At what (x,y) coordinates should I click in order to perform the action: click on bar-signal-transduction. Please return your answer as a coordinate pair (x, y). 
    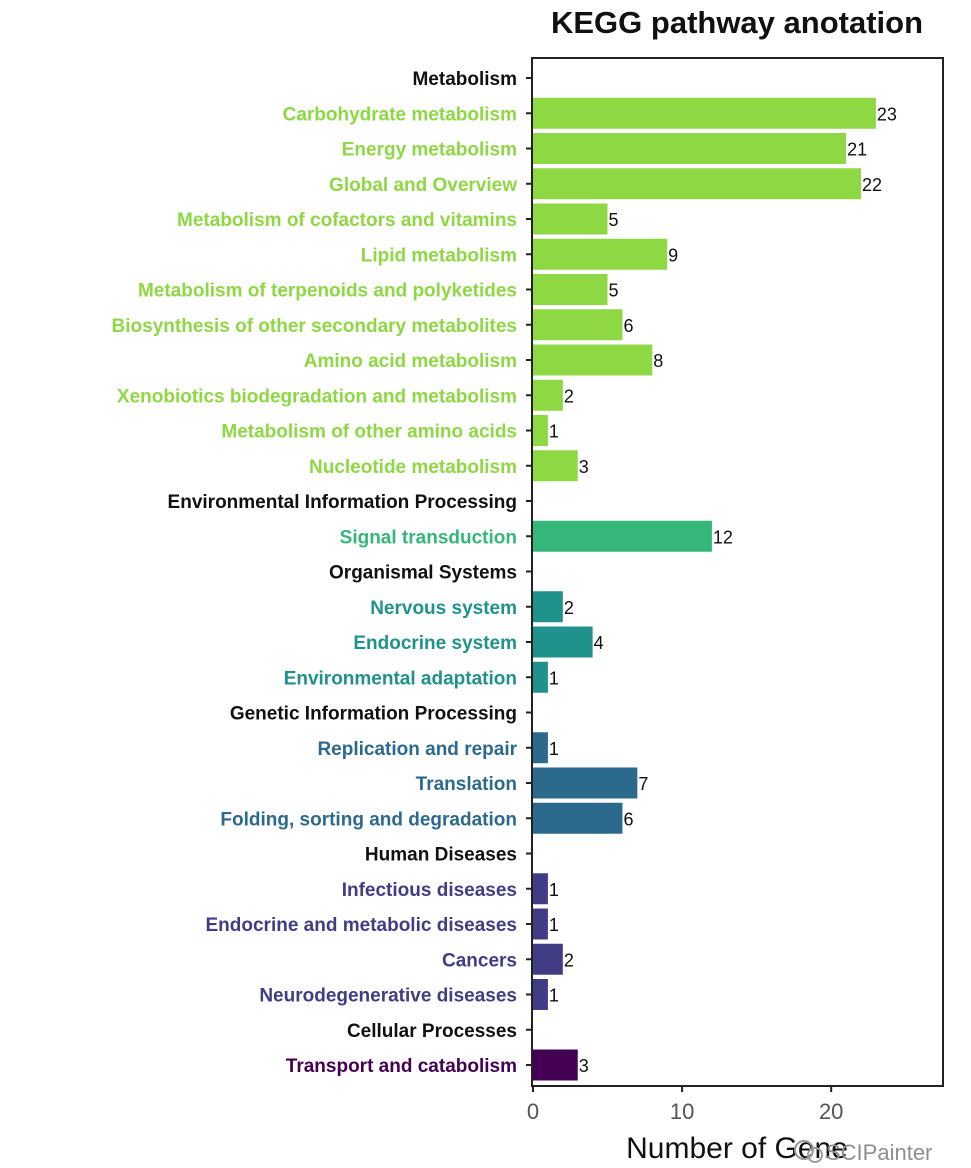
    Looking at the image, I should click on (622, 536).